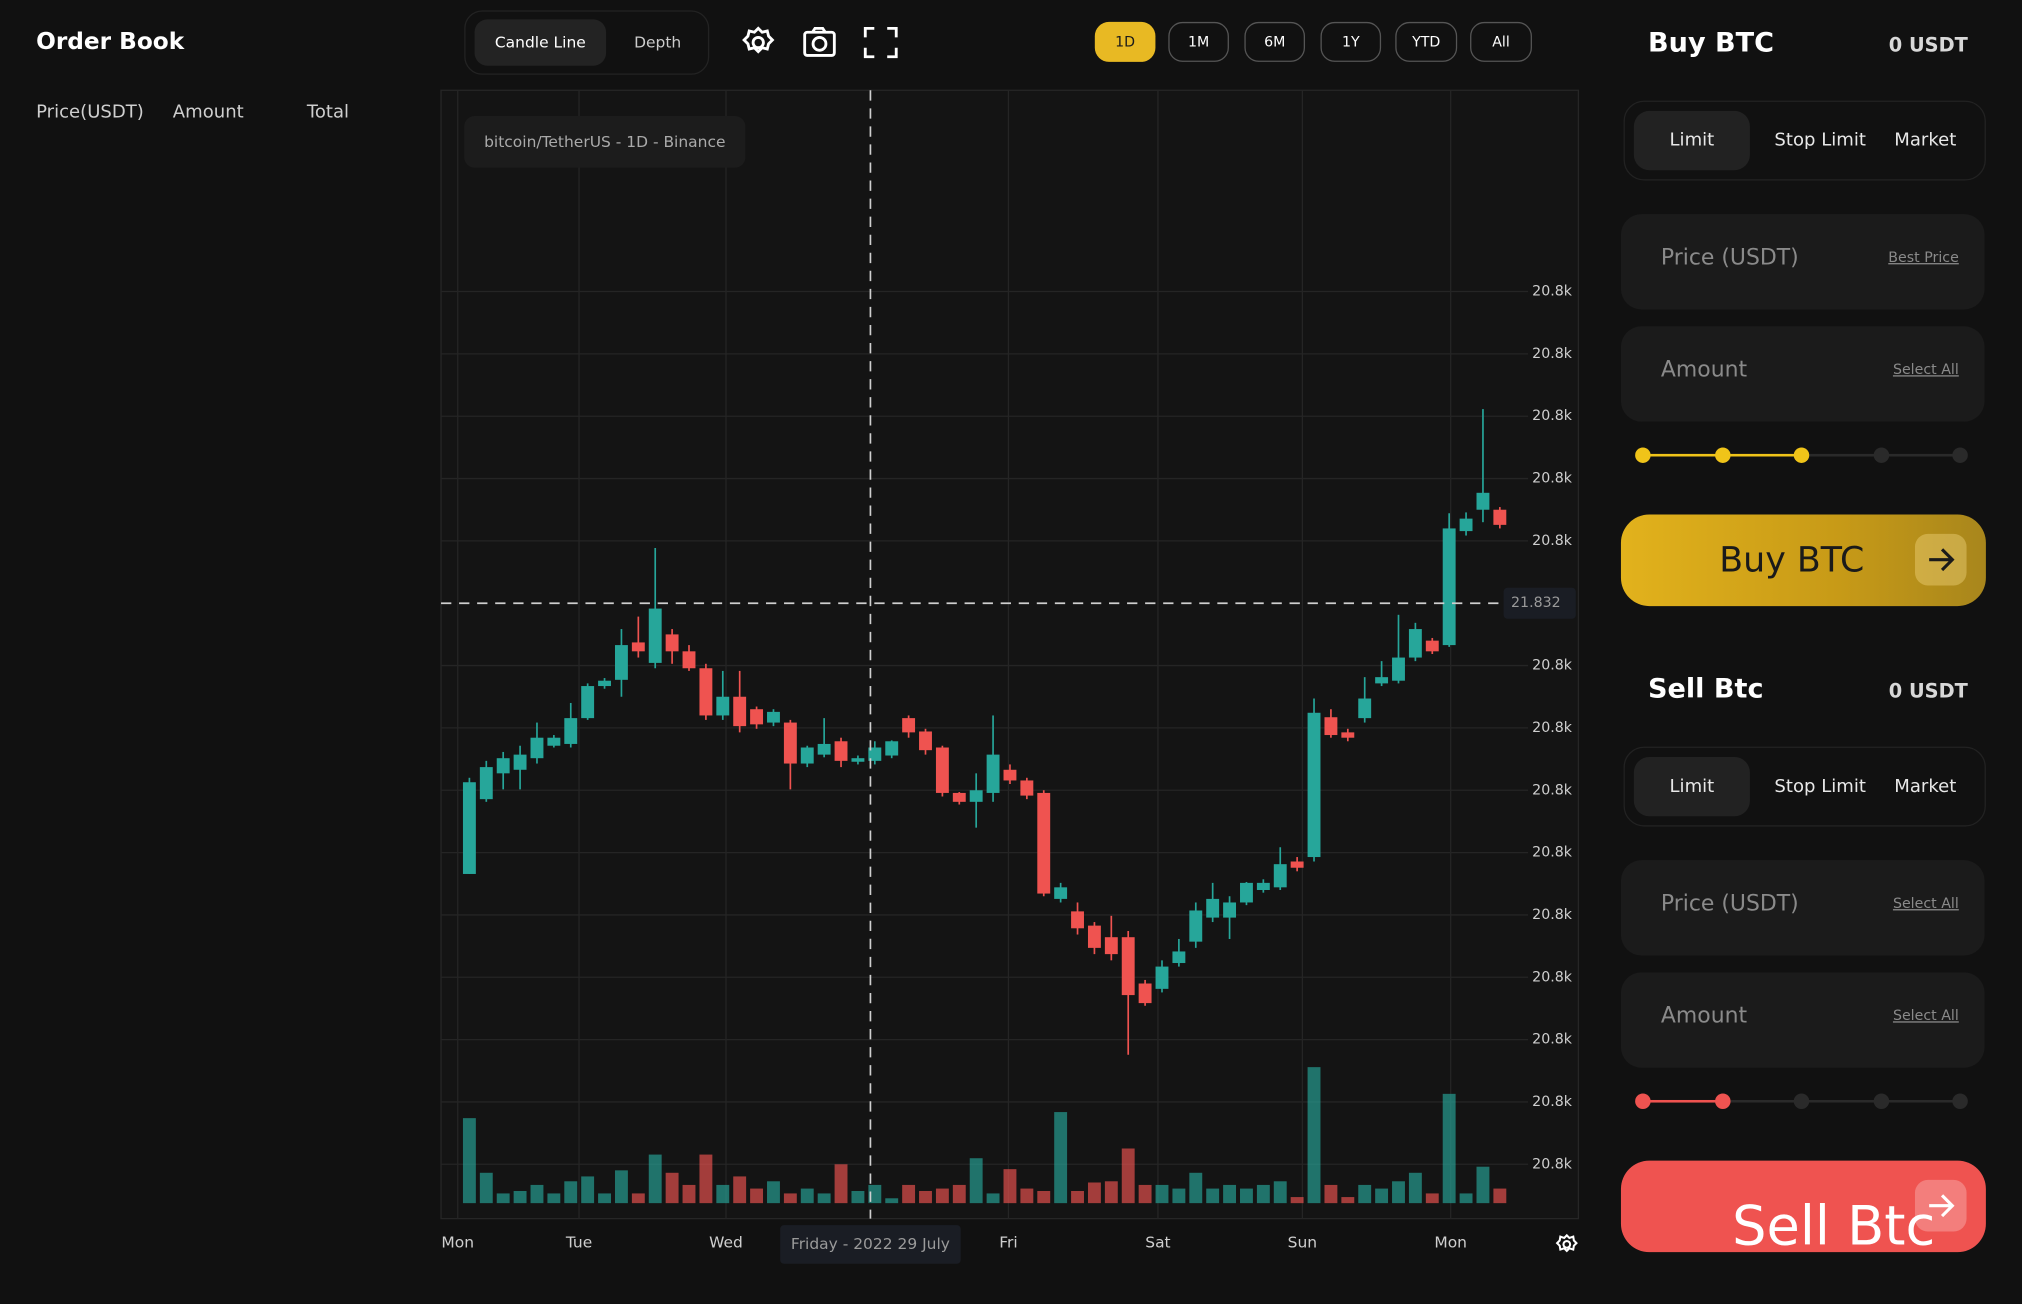 Image resolution: width=2022 pixels, height=1304 pixels. Describe the element at coordinates (1008, 1243) in the screenshot. I see `x-tick-label: Fri` at that location.